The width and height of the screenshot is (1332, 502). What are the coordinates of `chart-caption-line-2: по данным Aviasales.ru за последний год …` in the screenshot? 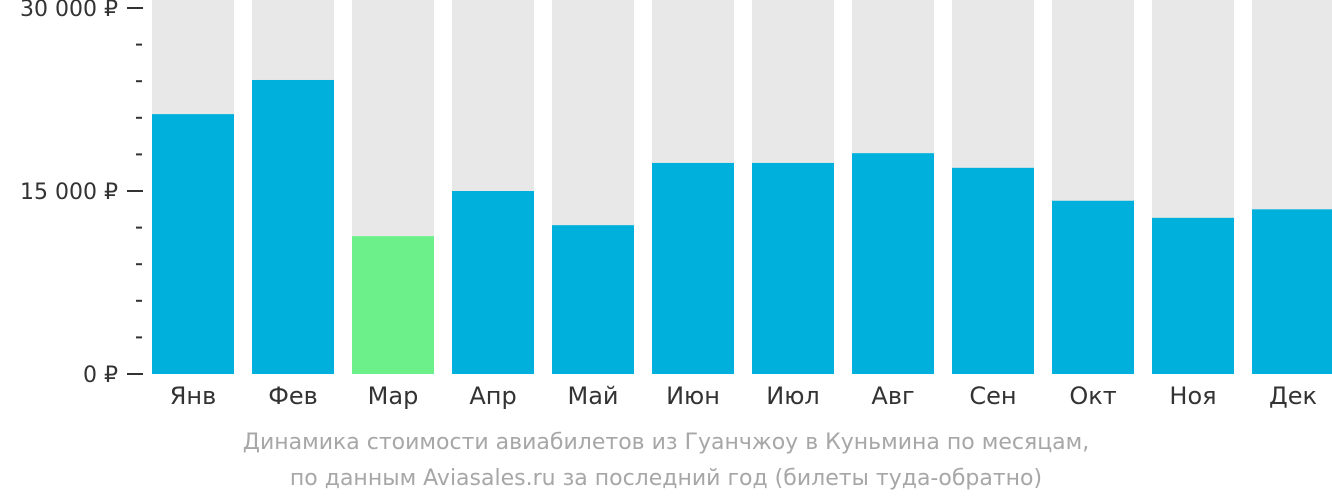 It's located at (666, 478).